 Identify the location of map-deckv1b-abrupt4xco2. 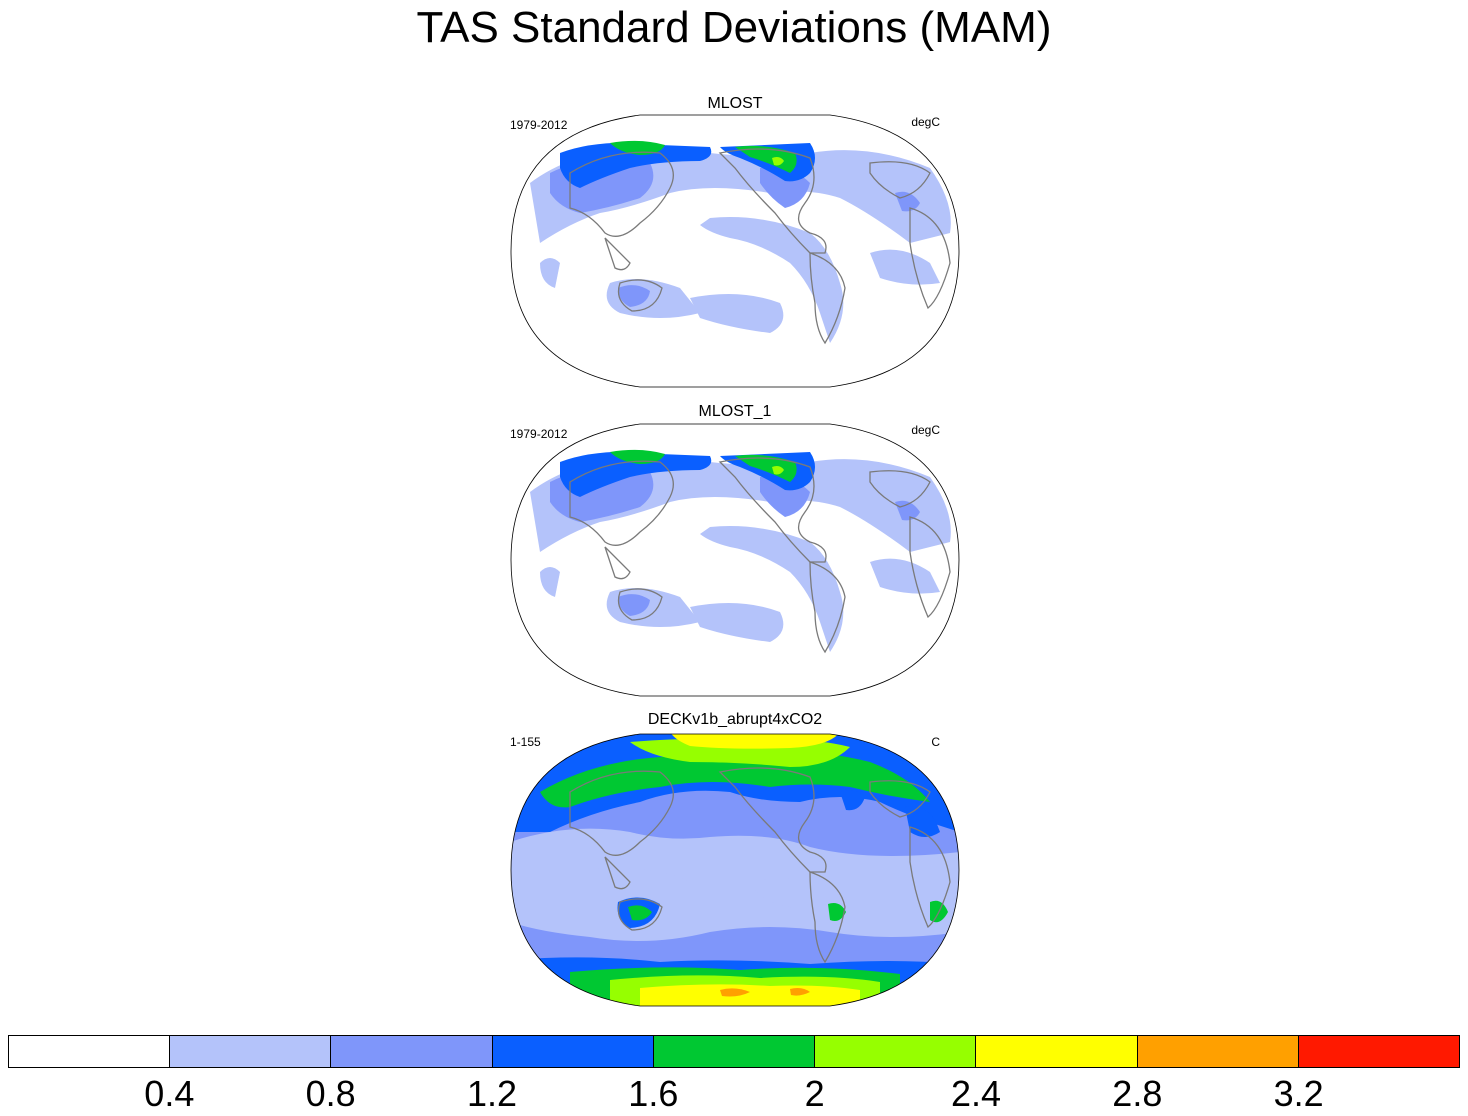
(735, 870).